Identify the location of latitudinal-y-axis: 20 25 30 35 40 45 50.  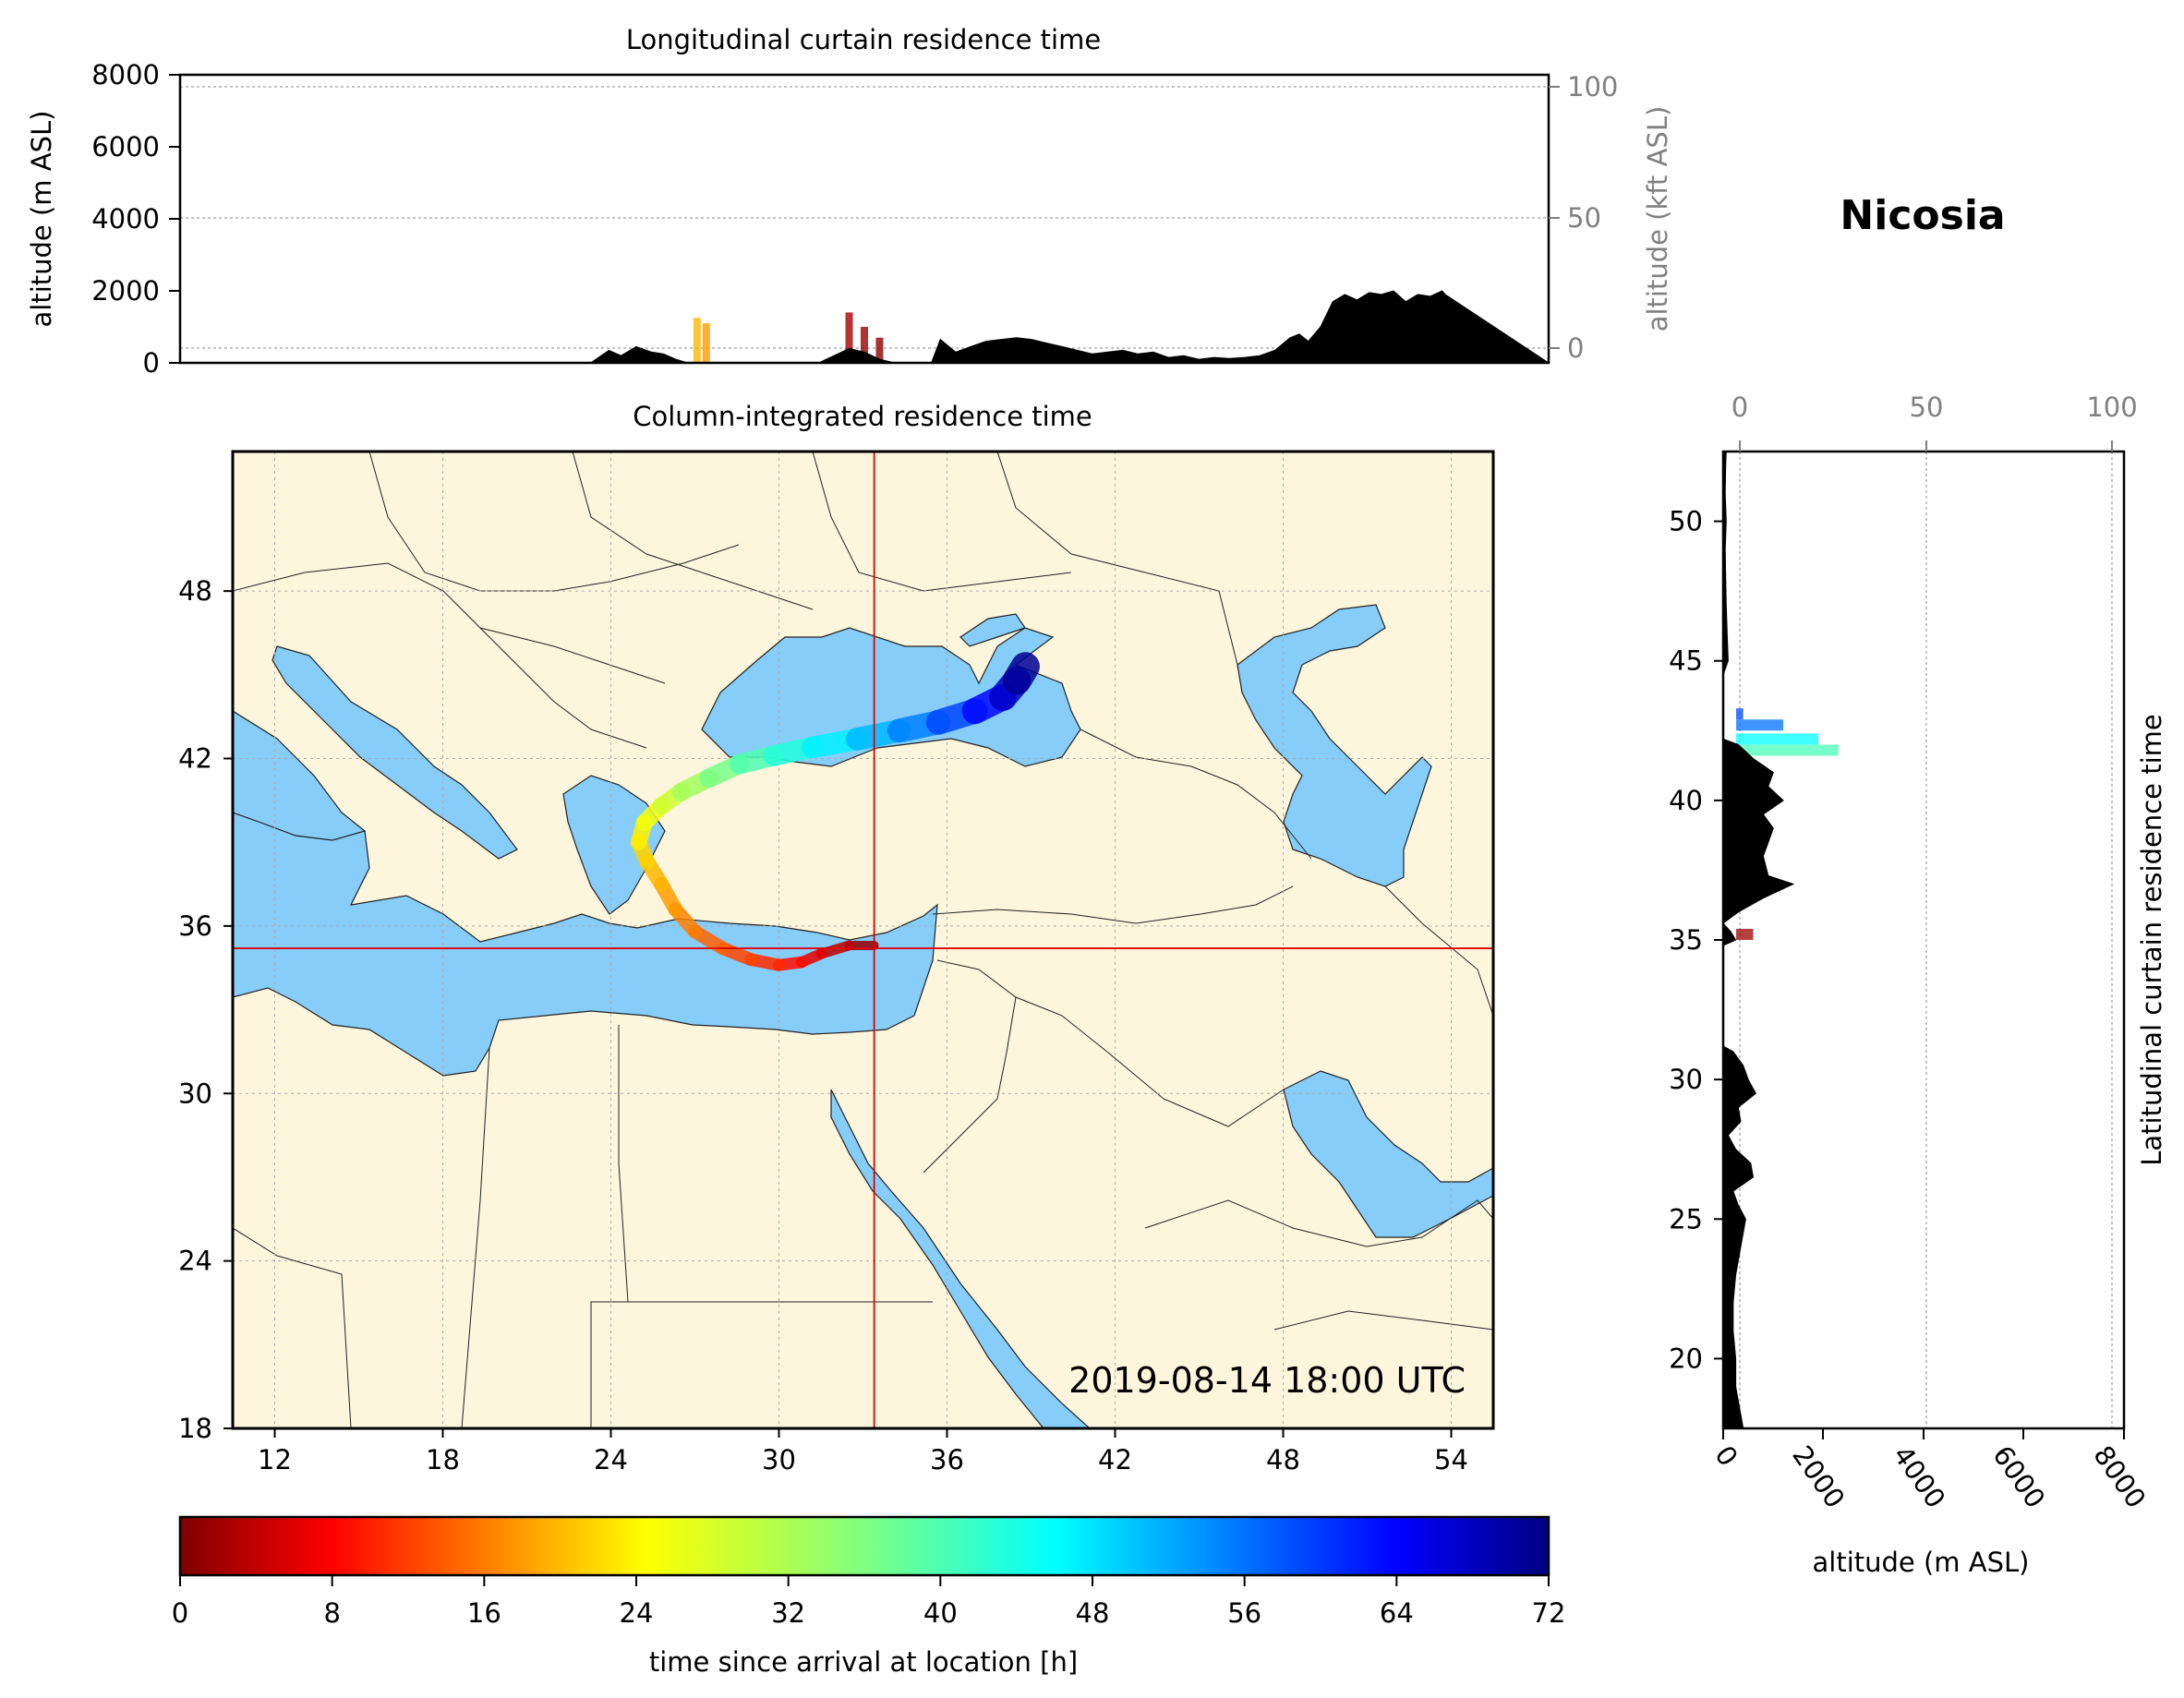
(1696, 940).